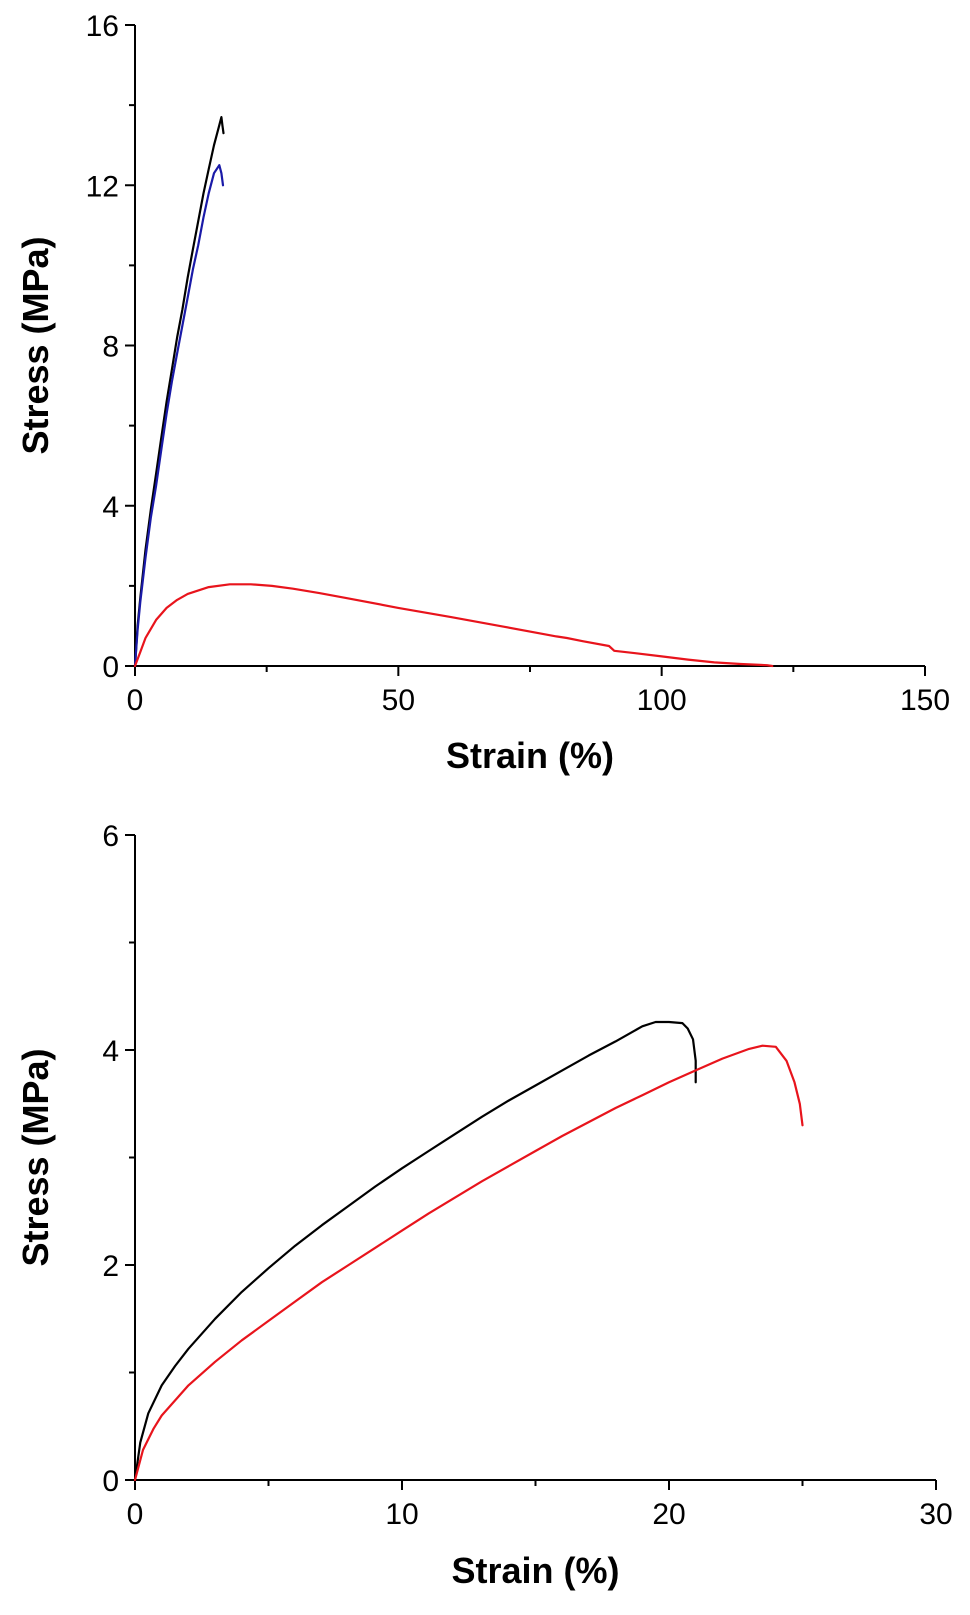 The height and width of the screenshot is (1615, 970). Describe the element at coordinates (925, 700) in the screenshot. I see `x-tick-label: 150` at that location.